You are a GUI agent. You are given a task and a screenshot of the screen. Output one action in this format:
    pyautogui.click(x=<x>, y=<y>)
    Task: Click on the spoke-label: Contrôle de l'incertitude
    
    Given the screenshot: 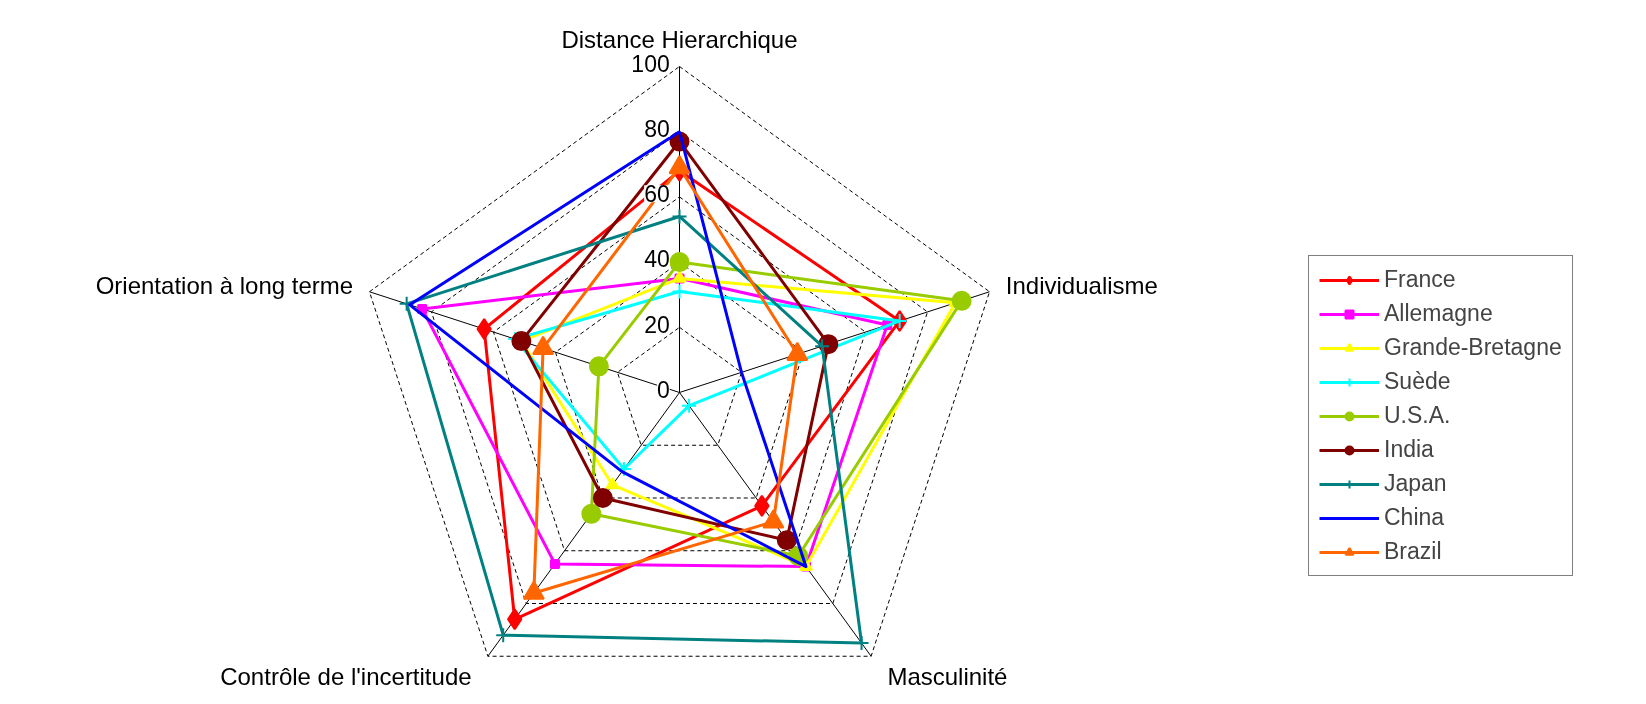 What is the action you would take?
    pyautogui.click(x=346, y=676)
    